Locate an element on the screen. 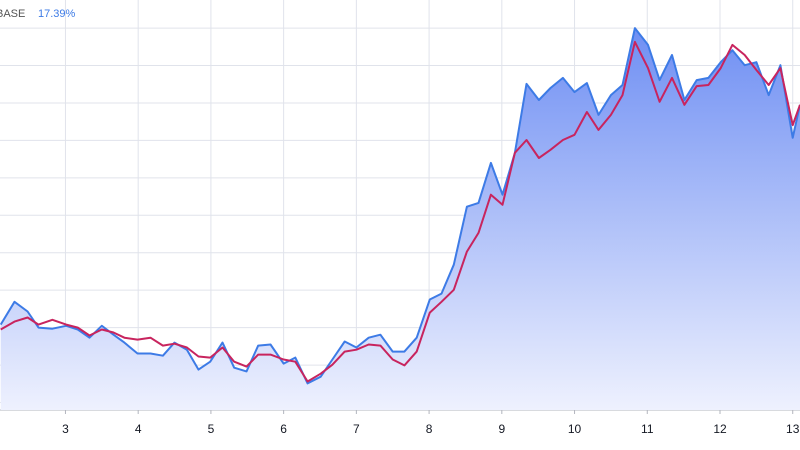 This screenshot has height=450, width=800. x-tick-label: 9 is located at coordinates (501, 429).